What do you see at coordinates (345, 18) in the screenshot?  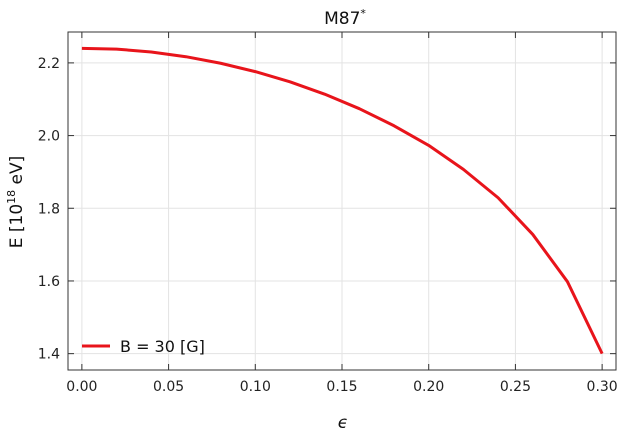 I see `chart-title: M87*` at bounding box center [345, 18].